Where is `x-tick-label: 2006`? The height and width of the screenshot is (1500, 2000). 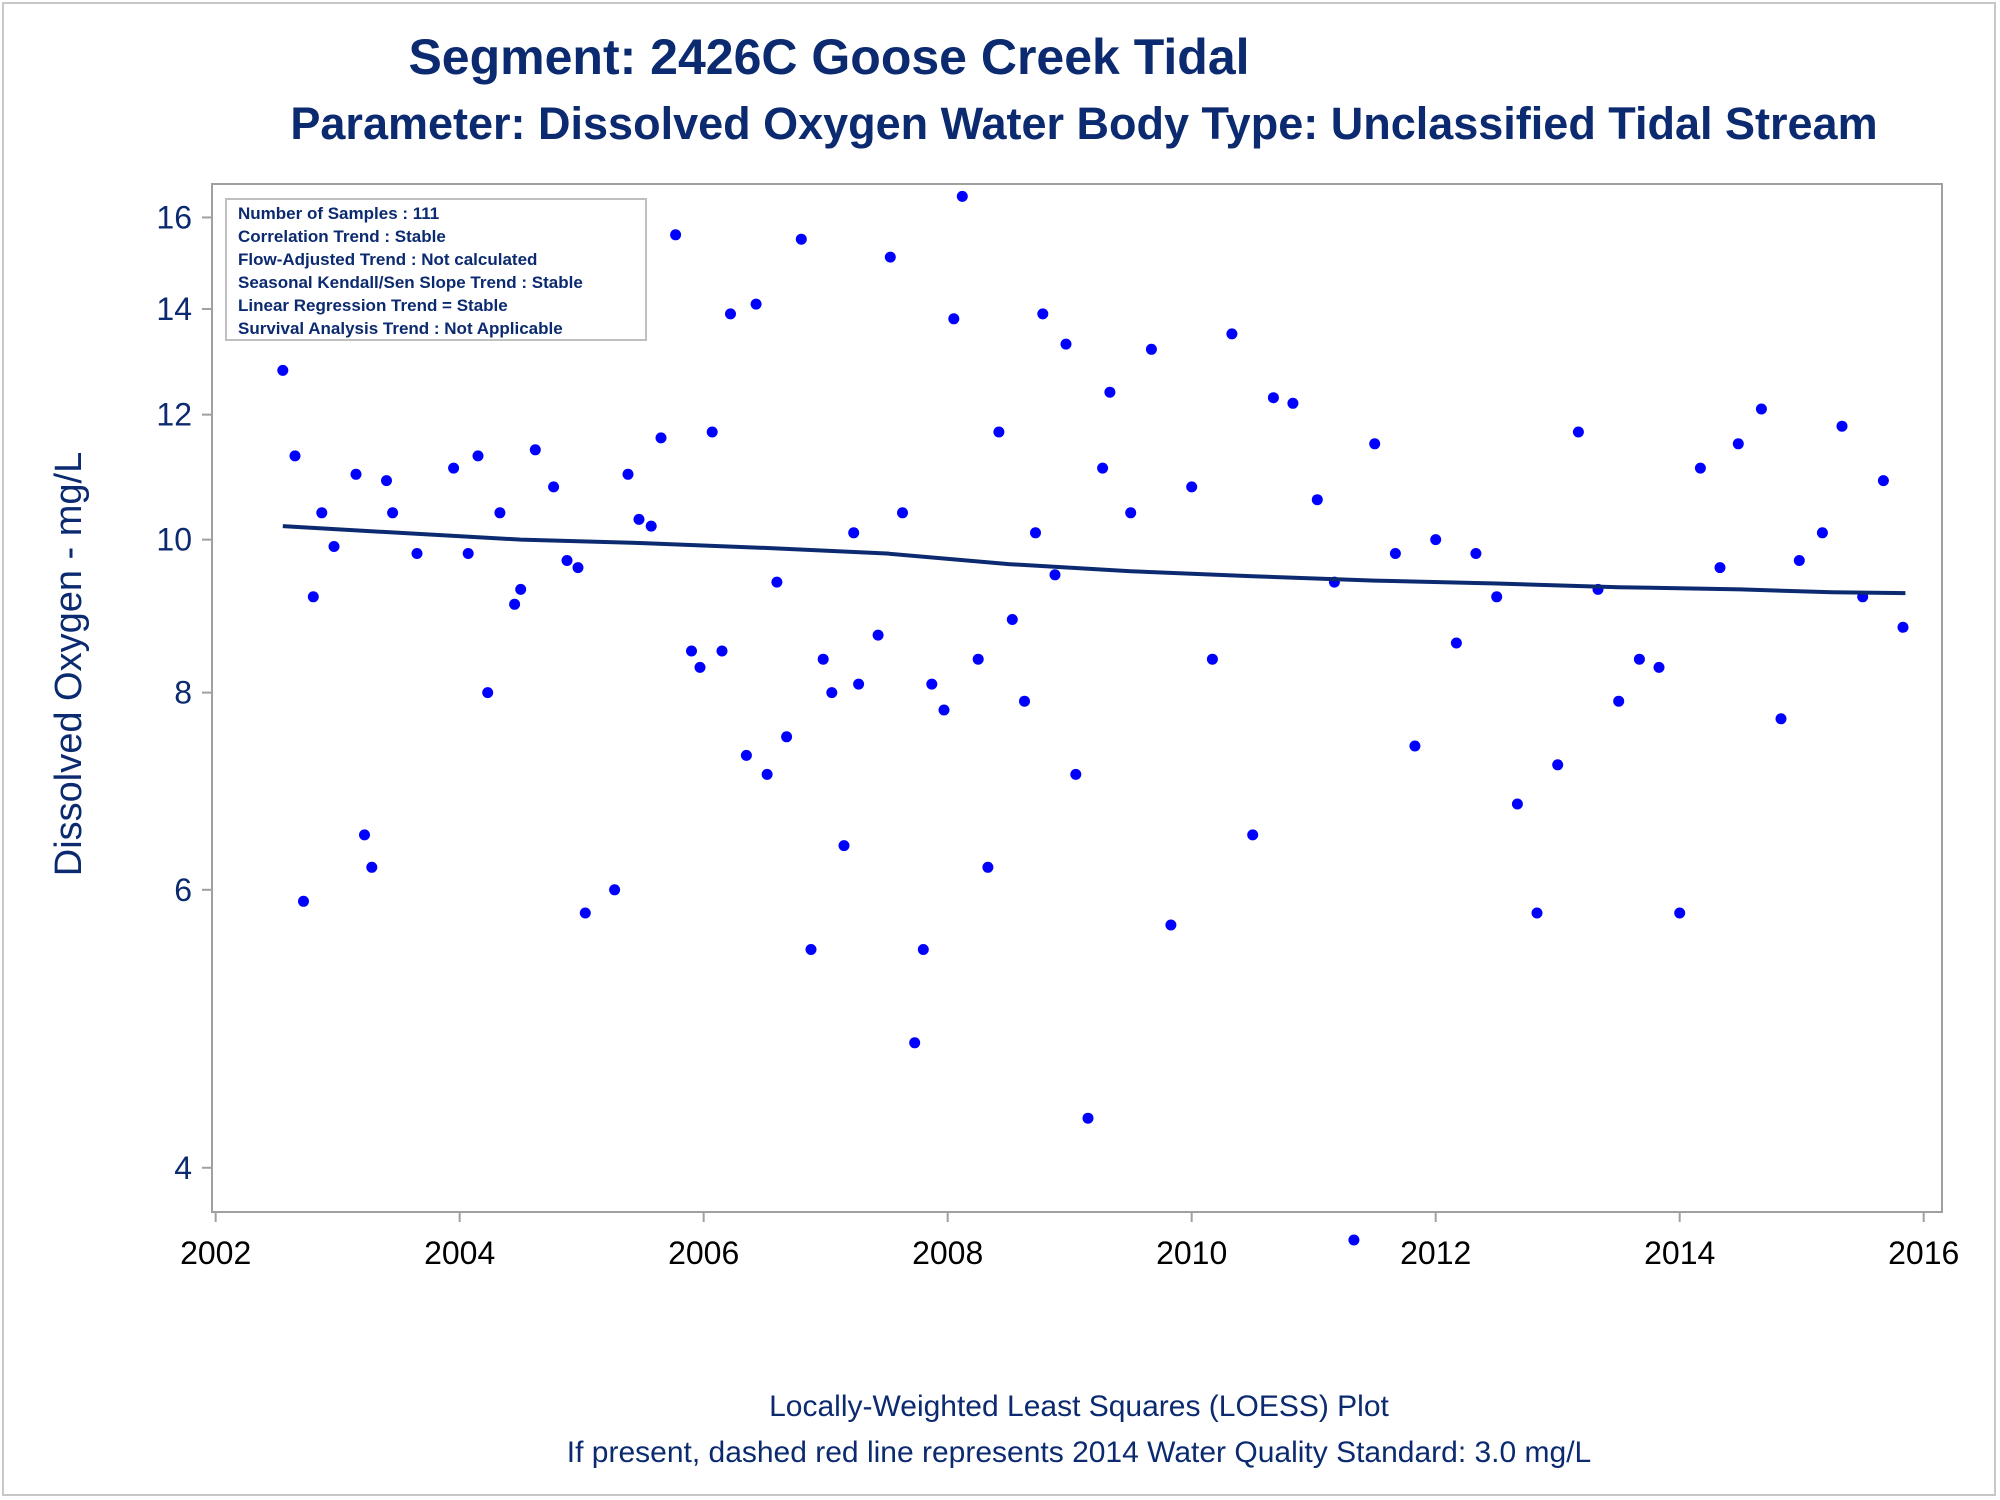 x-tick-label: 2006 is located at coordinates (703, 1253).